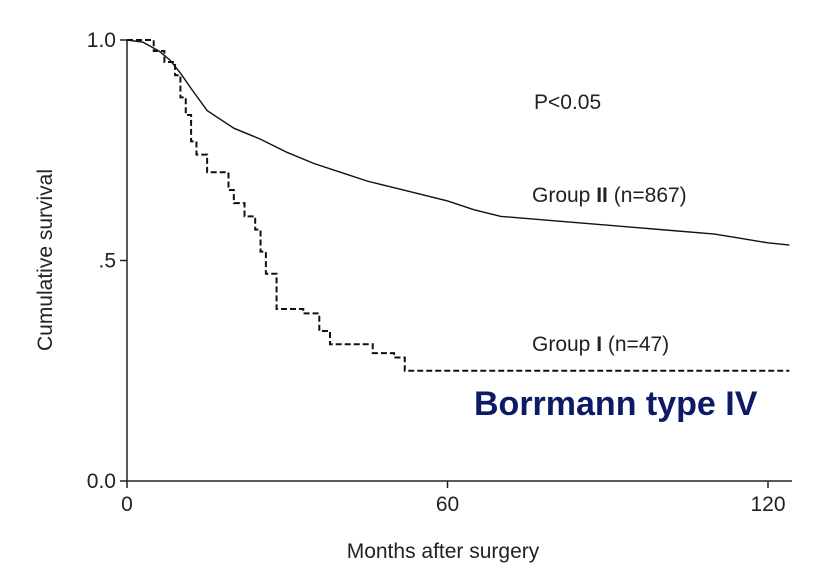  What do you see at coordinates (647, 195) in the screenshot?
I see `group2-suffix: (n=867)` at bounding box center [647, 195].